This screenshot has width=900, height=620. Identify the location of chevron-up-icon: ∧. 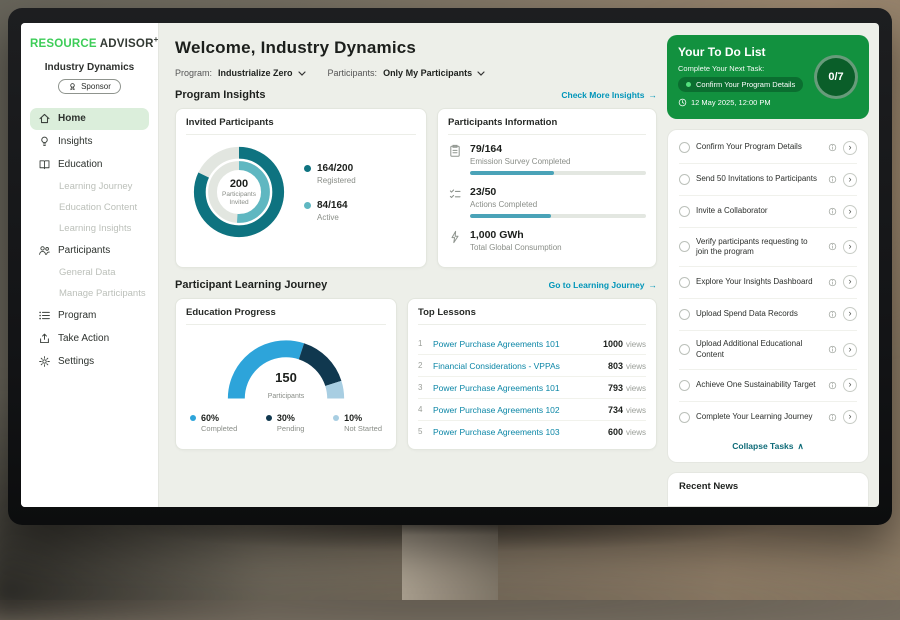
(800, 445).